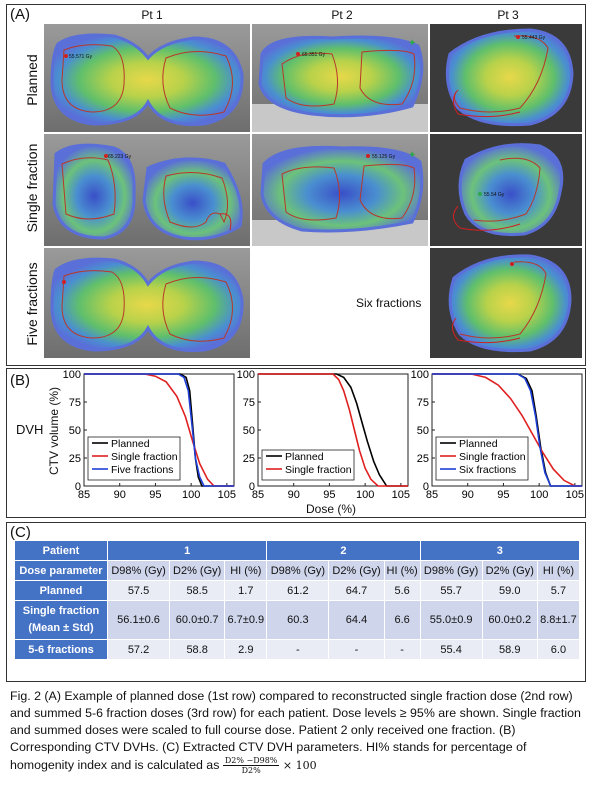 This screenshot has width=592, height=791. What do you see at coordinates (246, 590) in the screenshot?
I see `table-cell: 1.7` at bounding box center [246, 590].